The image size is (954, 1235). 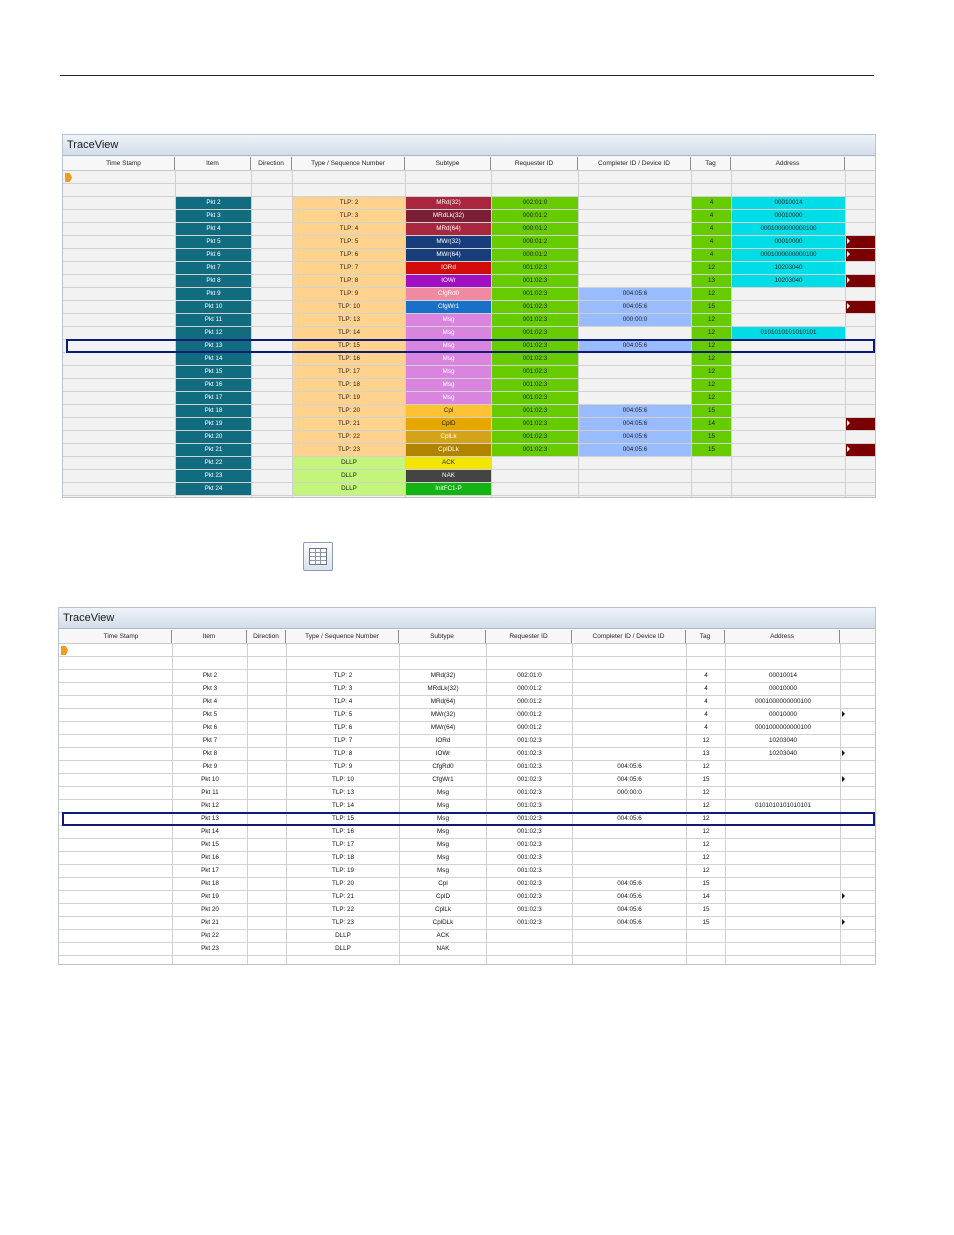 What do you see at coordinates (535, 281) in the screenshot?
I see `cell-requester-id: 001:02:3` at bounding box center [535, 281].